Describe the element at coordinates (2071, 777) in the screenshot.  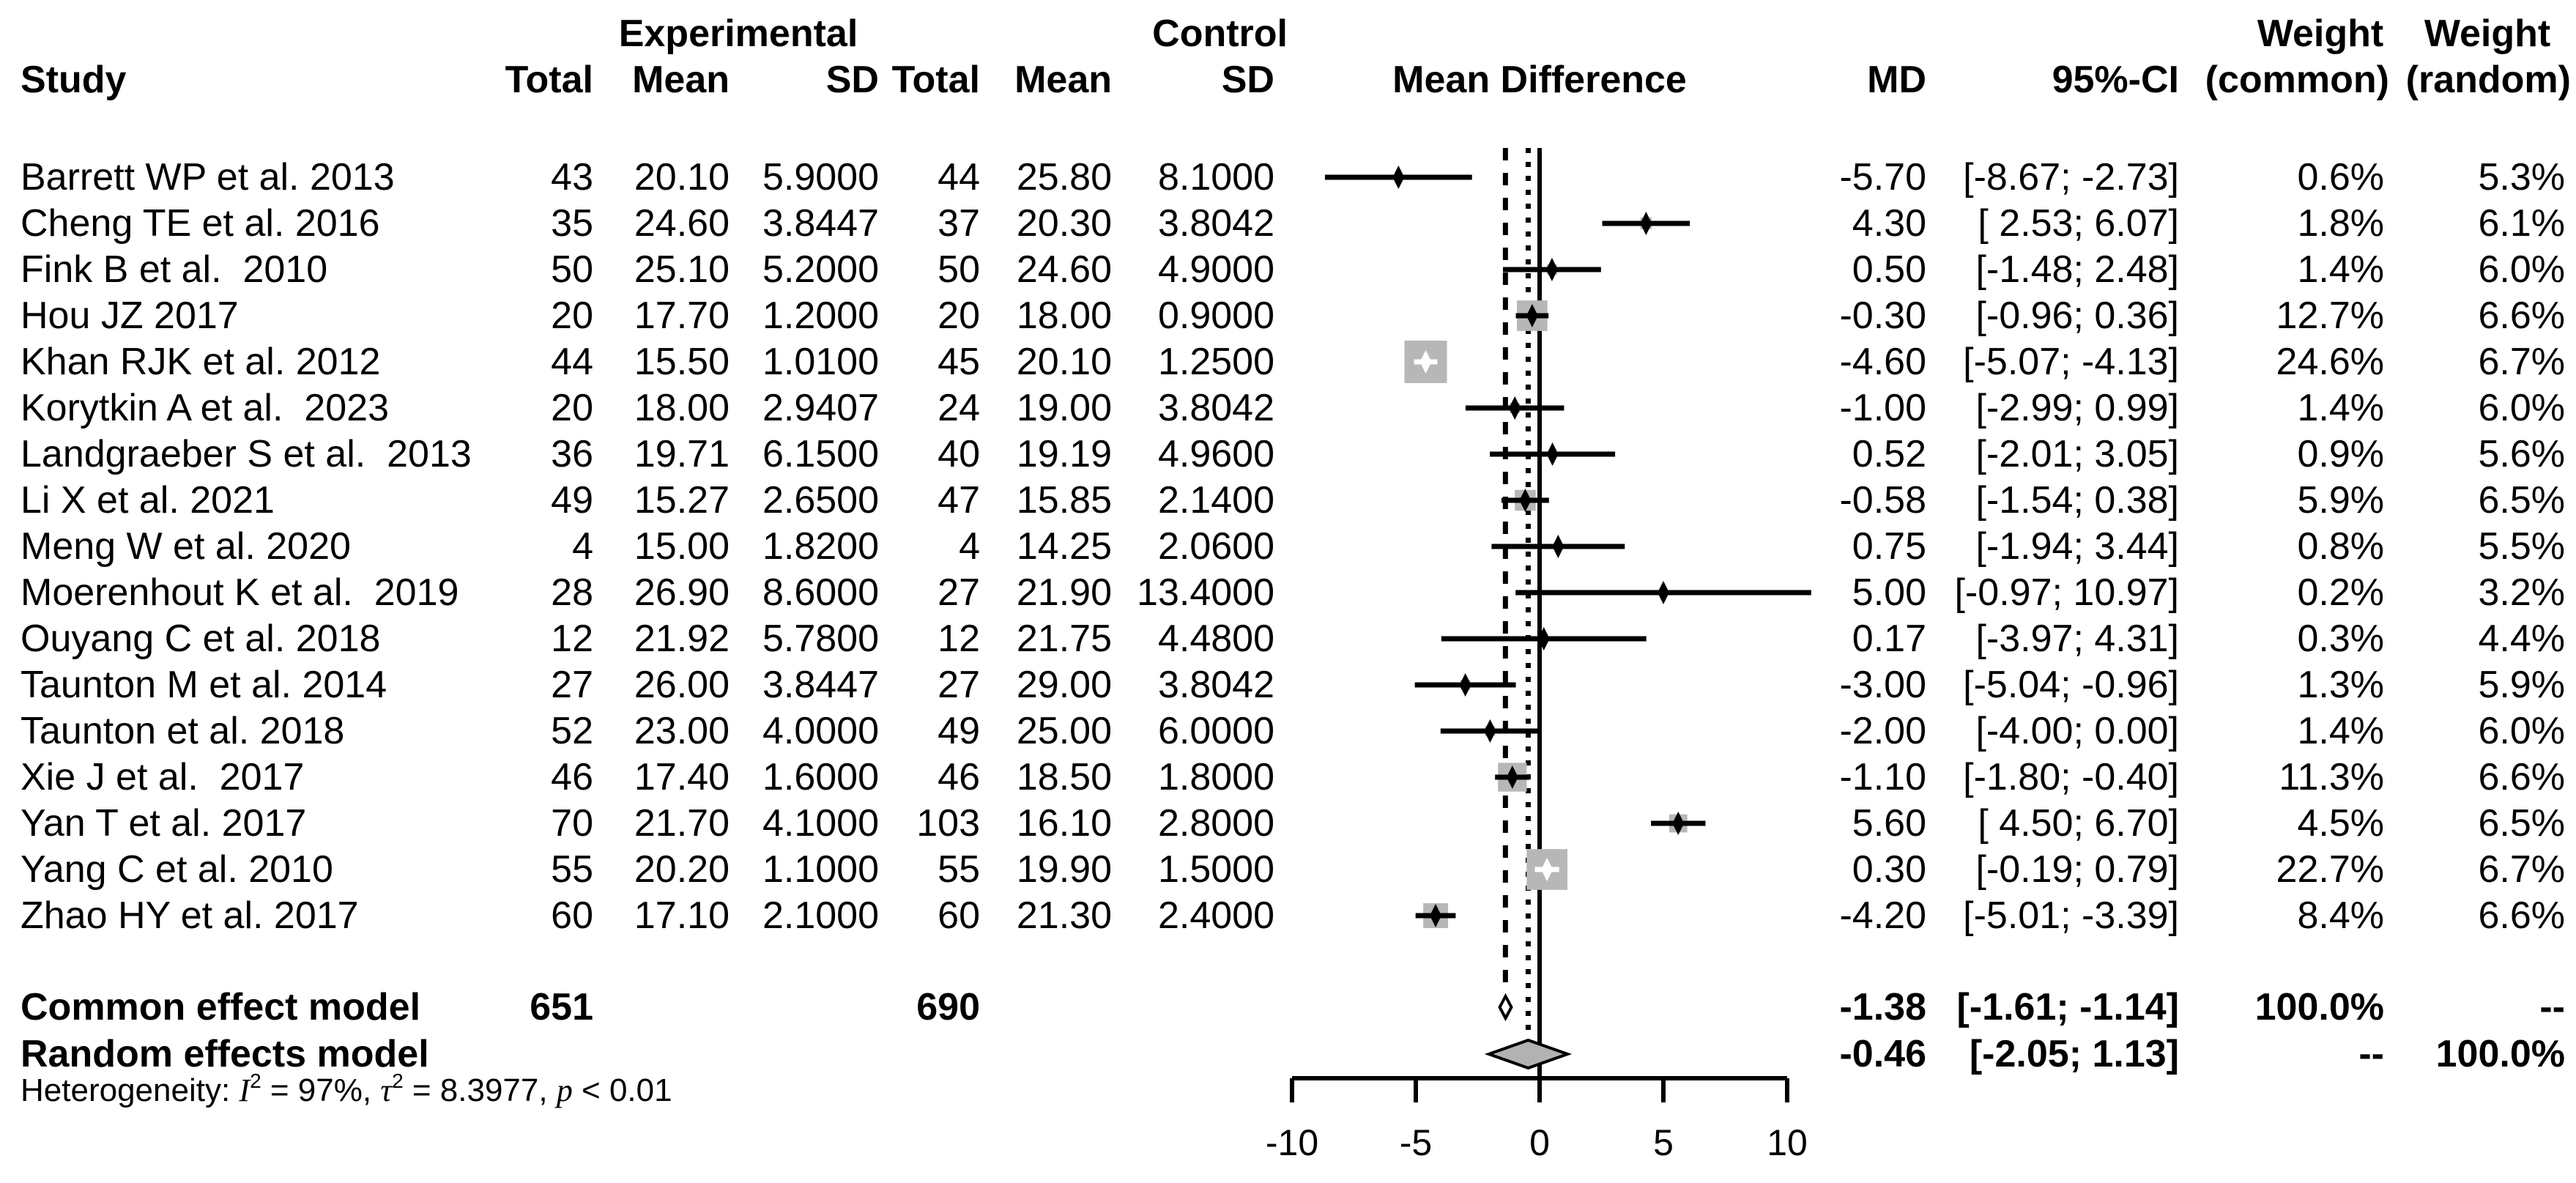
I see `cell-ci: [-1.80; -0.40]` at that location.